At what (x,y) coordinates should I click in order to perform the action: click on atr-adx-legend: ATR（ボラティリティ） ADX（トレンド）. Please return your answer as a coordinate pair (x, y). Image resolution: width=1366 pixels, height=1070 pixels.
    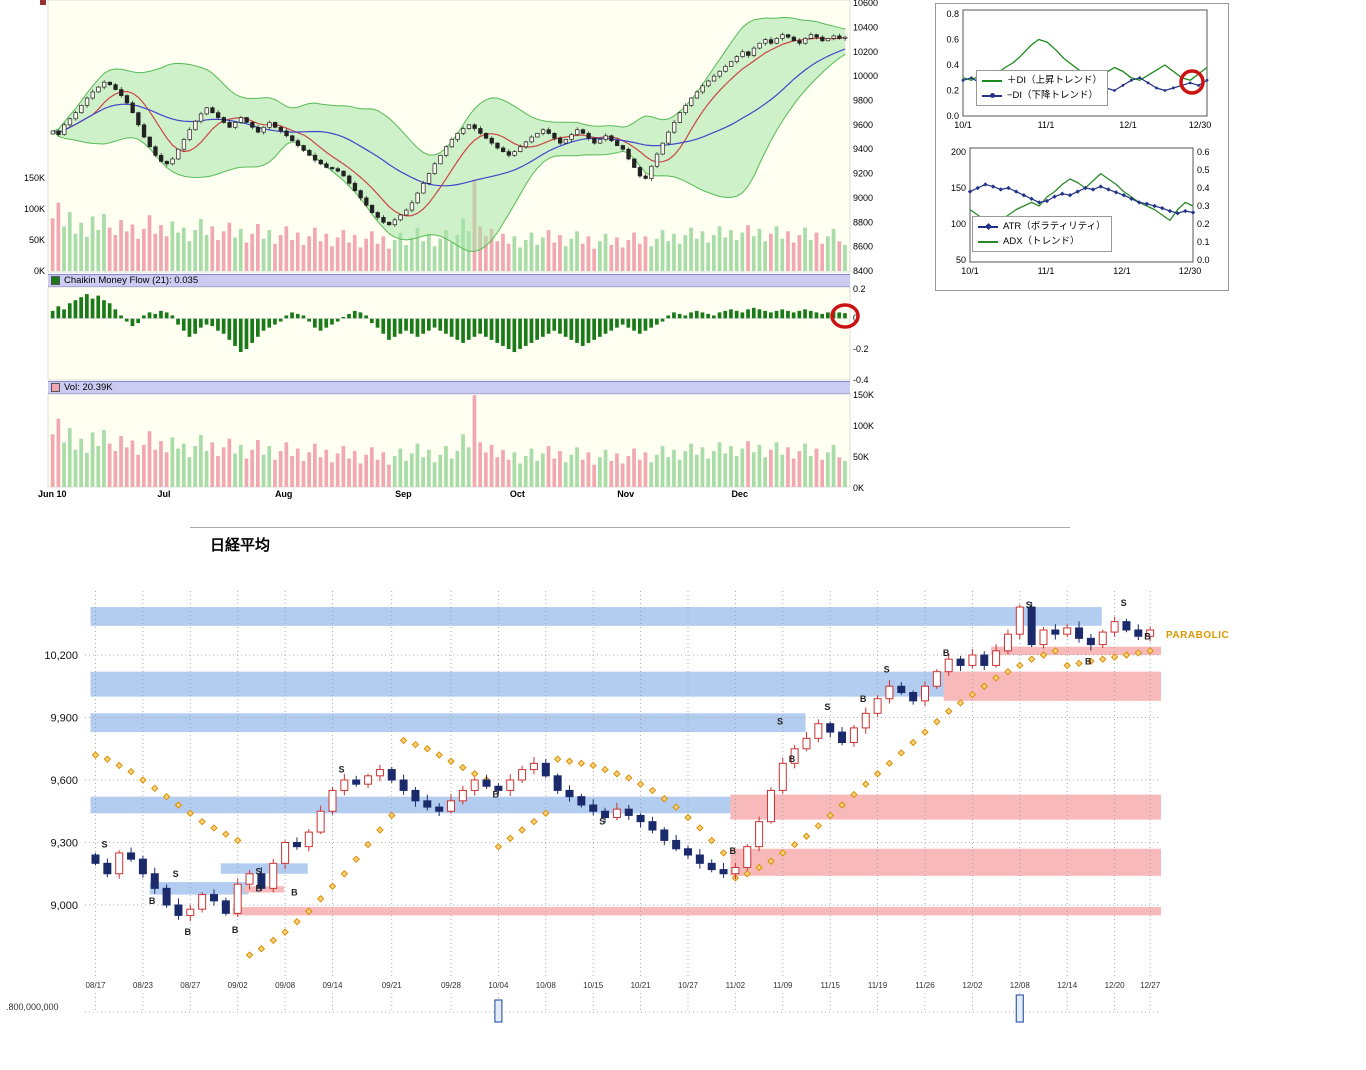
    Looking at the image, I should click on (1042, 234).